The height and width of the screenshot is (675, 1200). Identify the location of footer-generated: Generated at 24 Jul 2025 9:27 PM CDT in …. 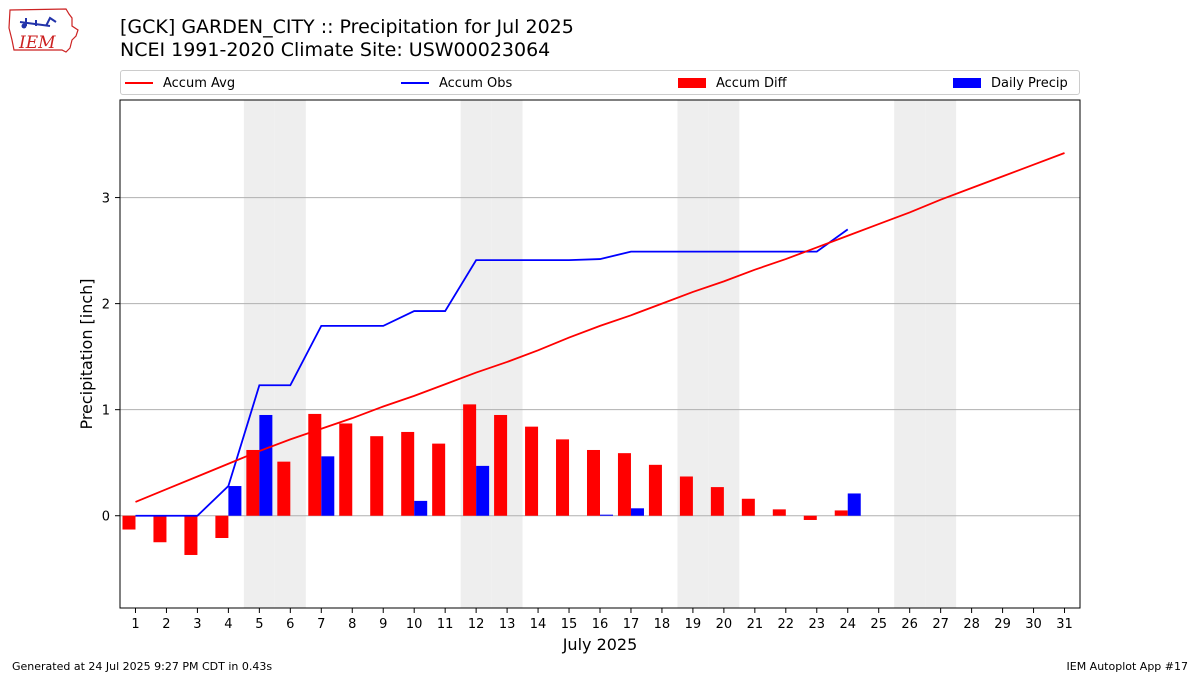
(142, 666).